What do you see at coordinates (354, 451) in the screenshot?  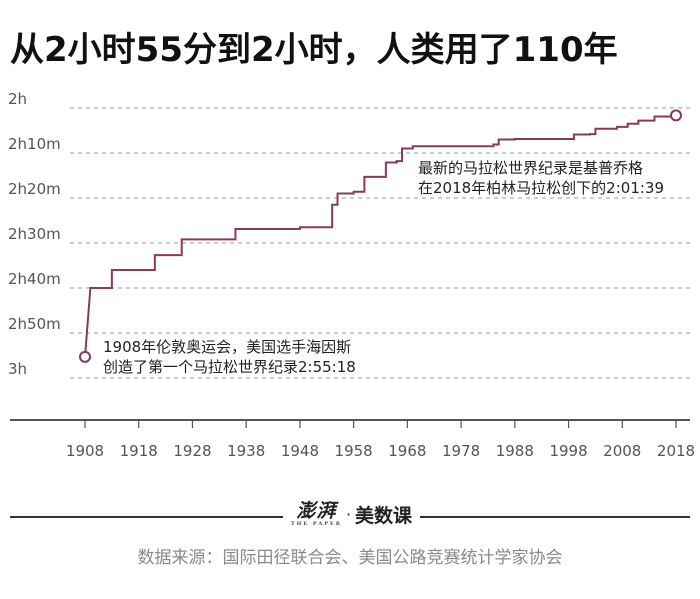 I see `x-tick-label: 1958` at bounding box center [354, 451].